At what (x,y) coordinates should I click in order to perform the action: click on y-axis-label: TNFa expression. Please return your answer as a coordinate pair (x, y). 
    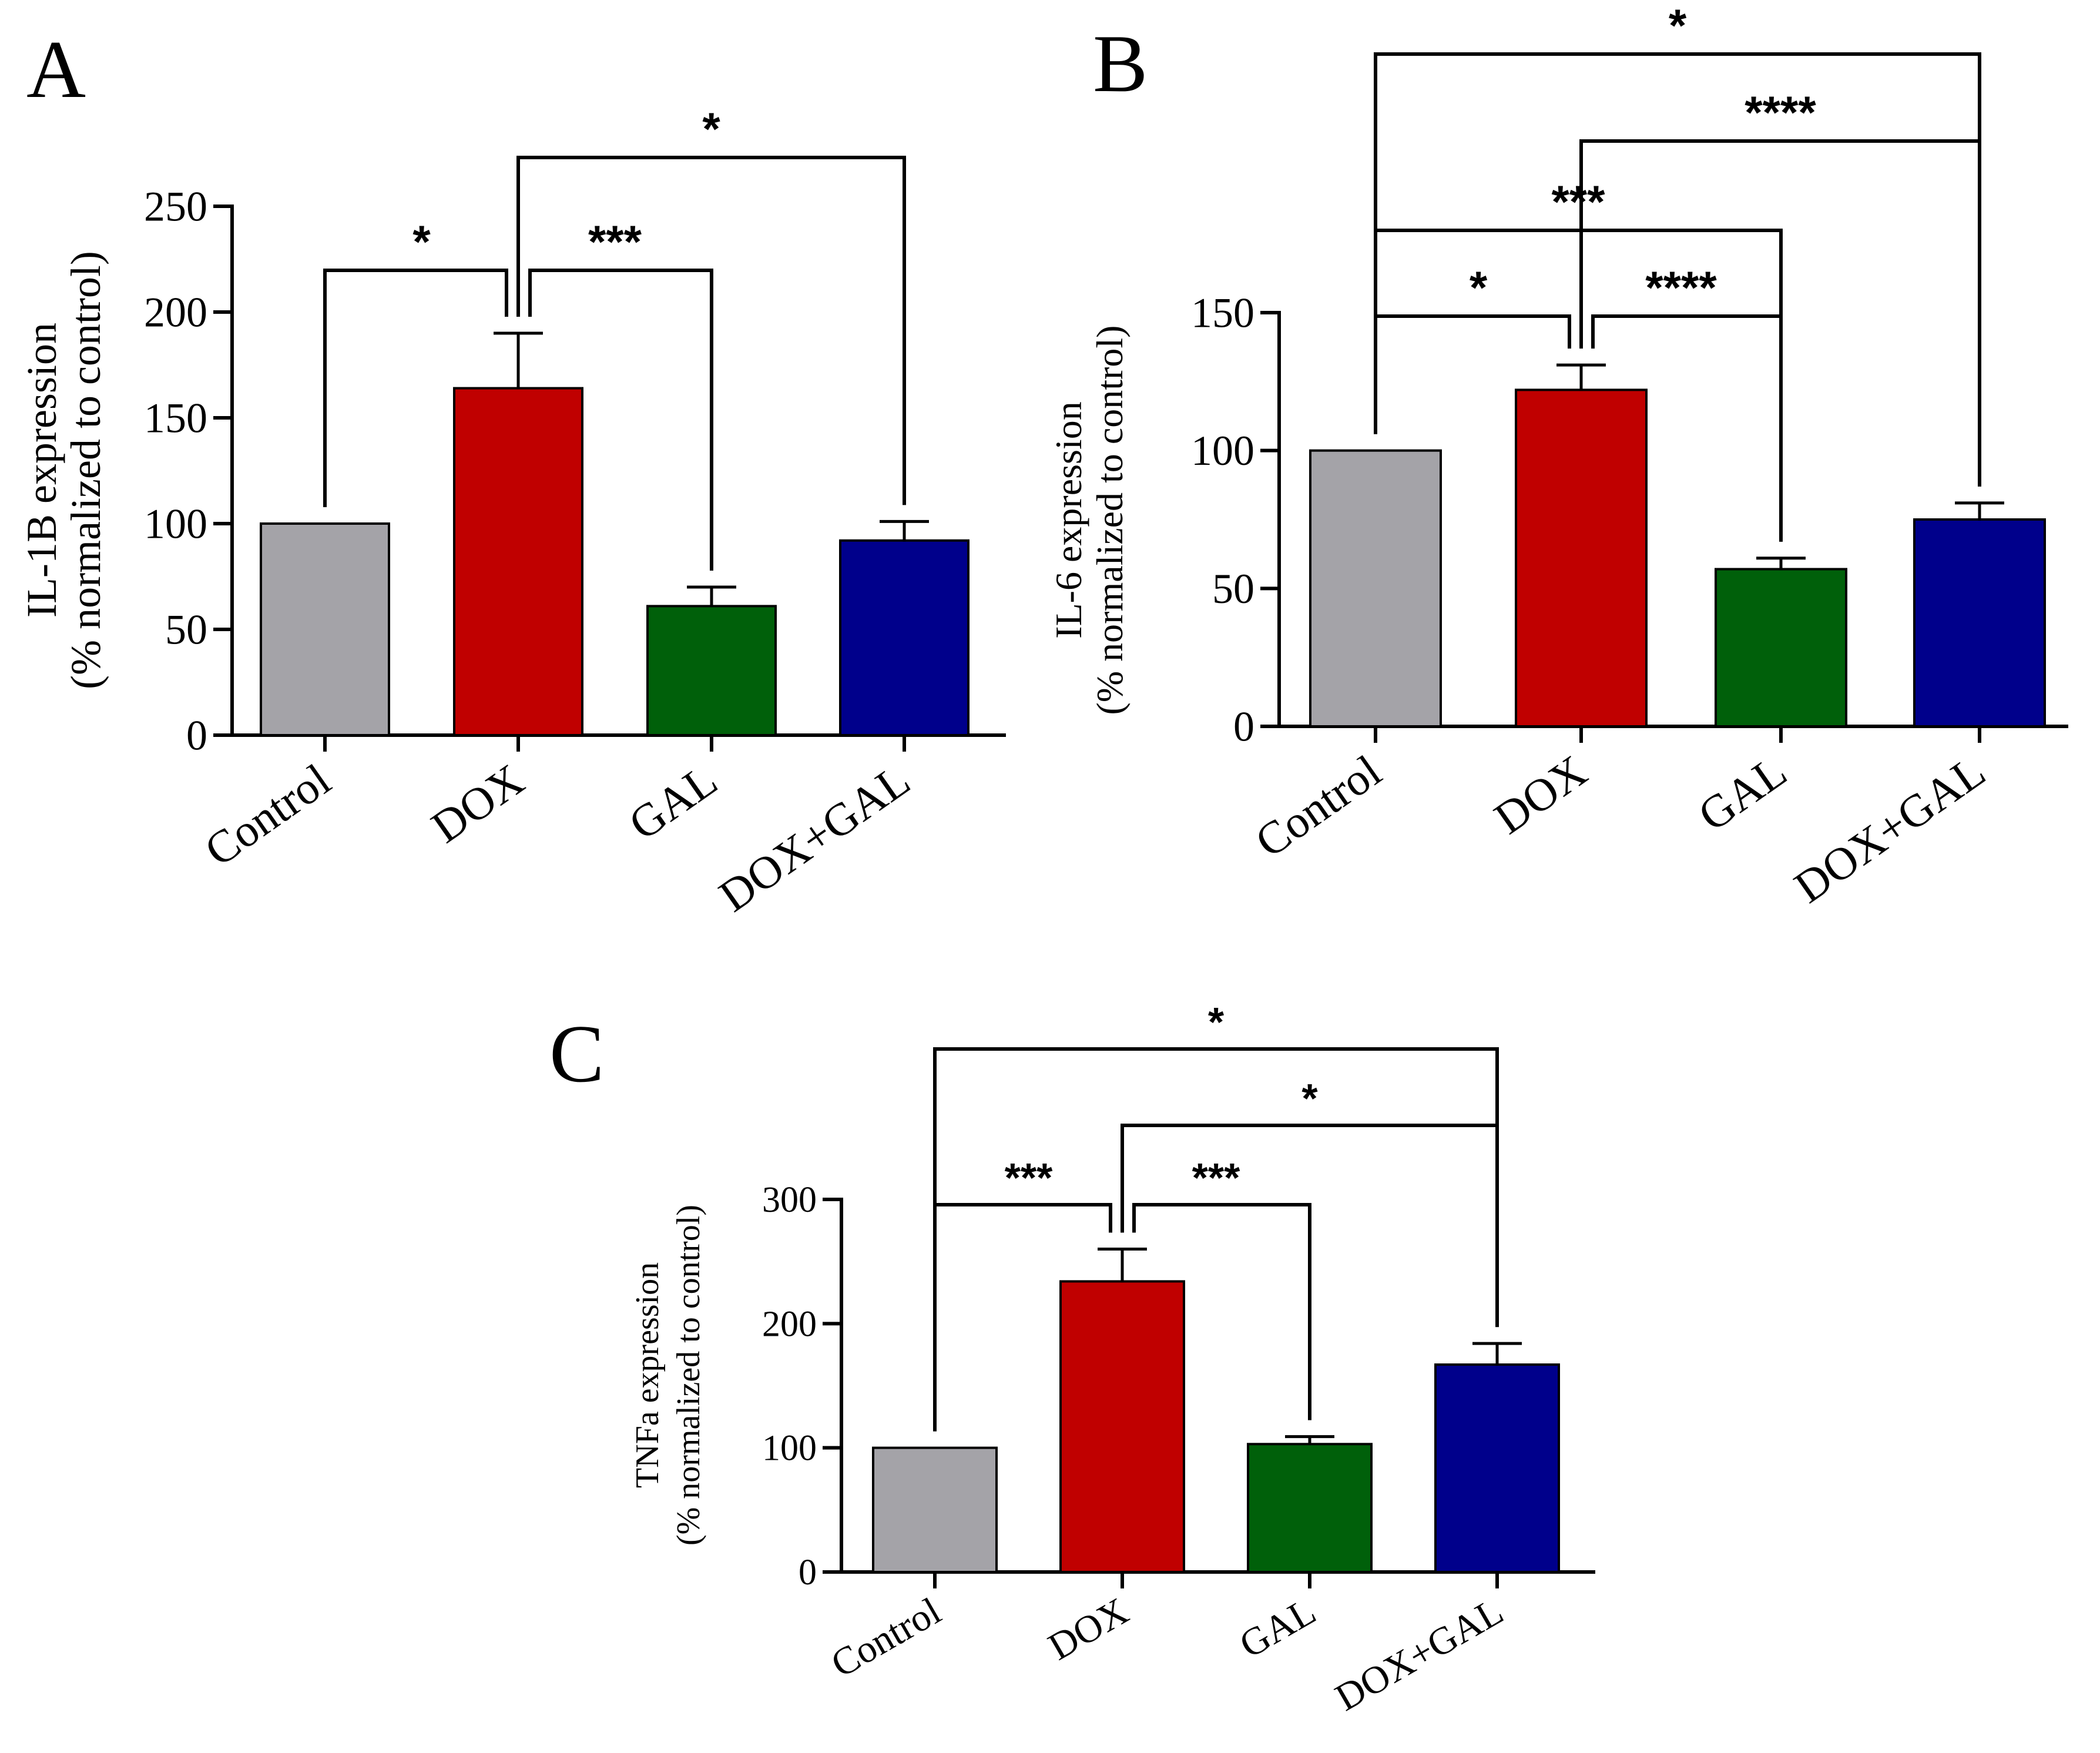
    Looking at the image, I should click on (647, 1375).